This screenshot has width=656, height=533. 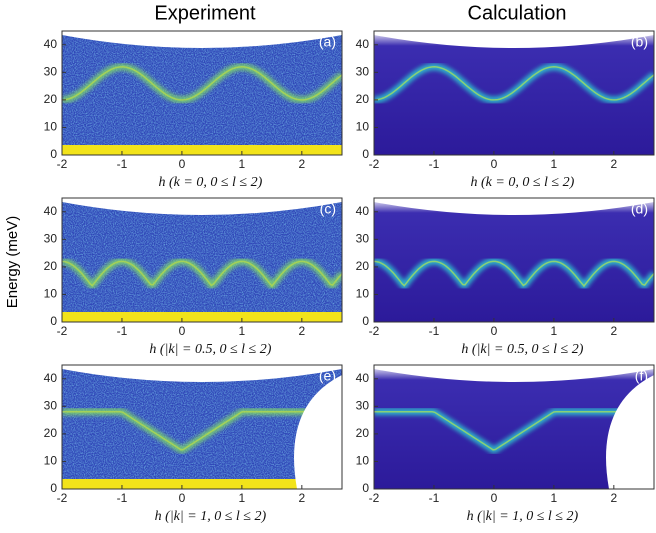 I want to click on panel-label: (b), so click(x=639, y=42).